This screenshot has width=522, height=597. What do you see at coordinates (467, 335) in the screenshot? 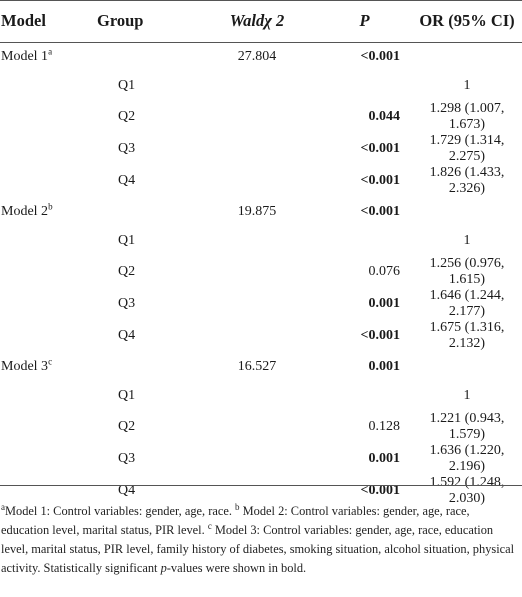
I see `cell-or-ci: 1.675 (1.316, 2.132)` at bounding box center [467, 335].